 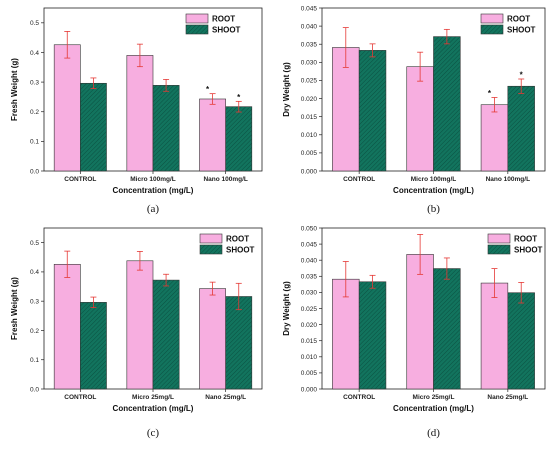 I want to click on panel-label: (c), so click(x=153, y=433).